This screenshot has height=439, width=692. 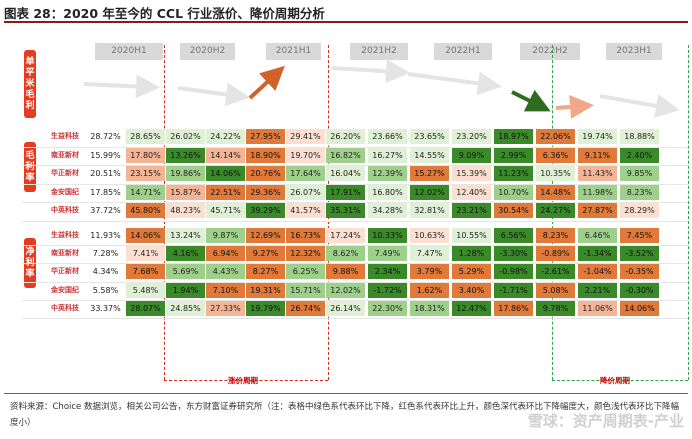 I want to click on net_margin-cell: 19.31%, so click(x=265, y=290).